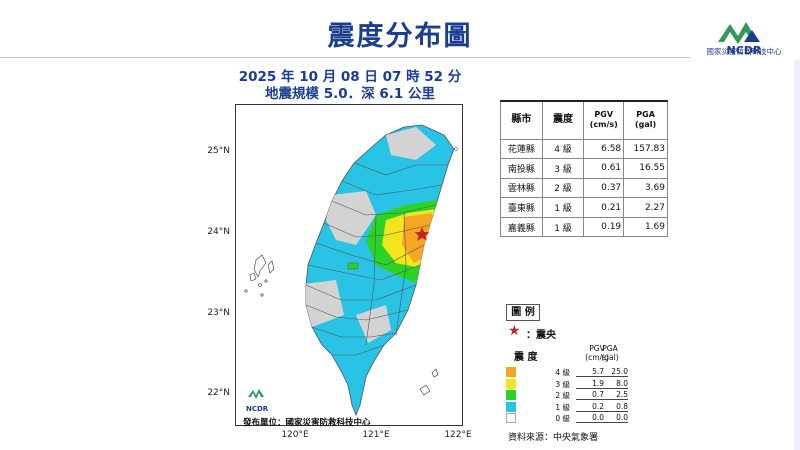  What do you see at coordinates (218, 393) in the screenshot?
I see `lat-label: 22°N` at bounding box center [218, 393].